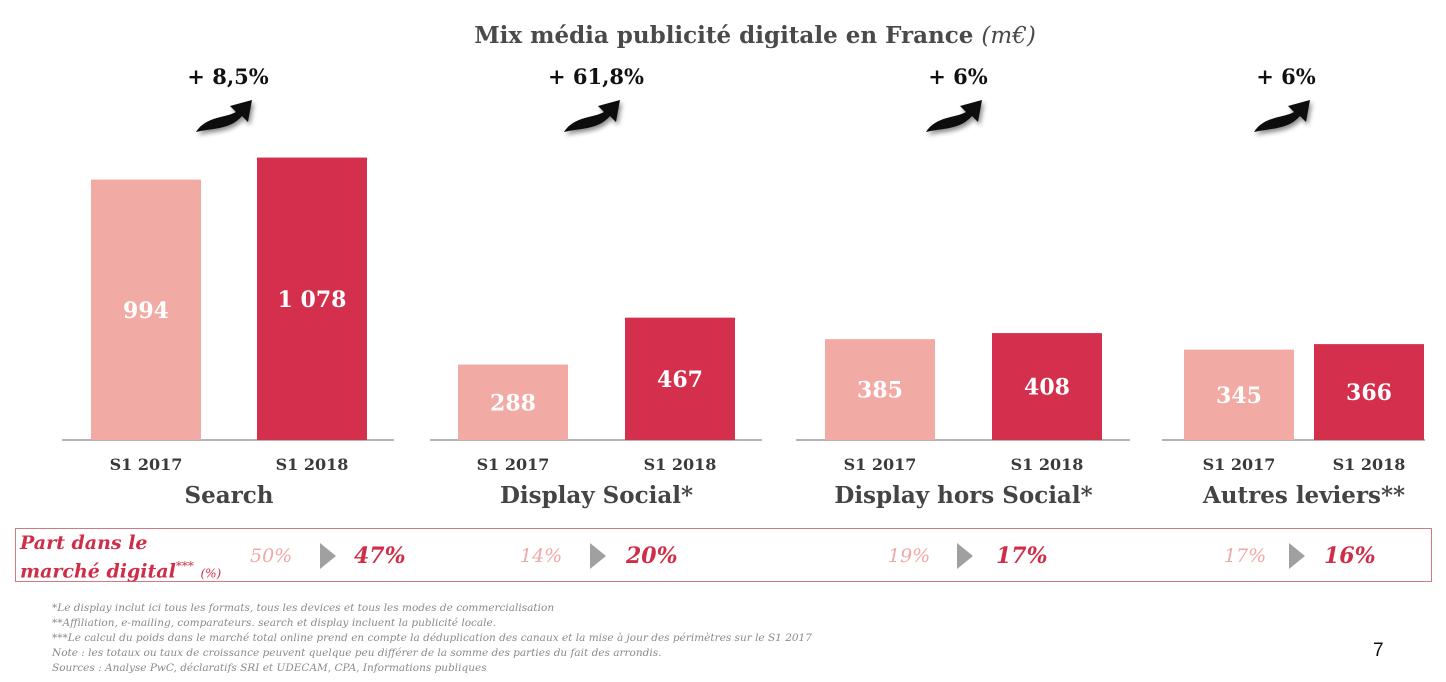 The image size is (1446, 682). I want to click on bar-display-social-s1-2018, so click(680, 378).